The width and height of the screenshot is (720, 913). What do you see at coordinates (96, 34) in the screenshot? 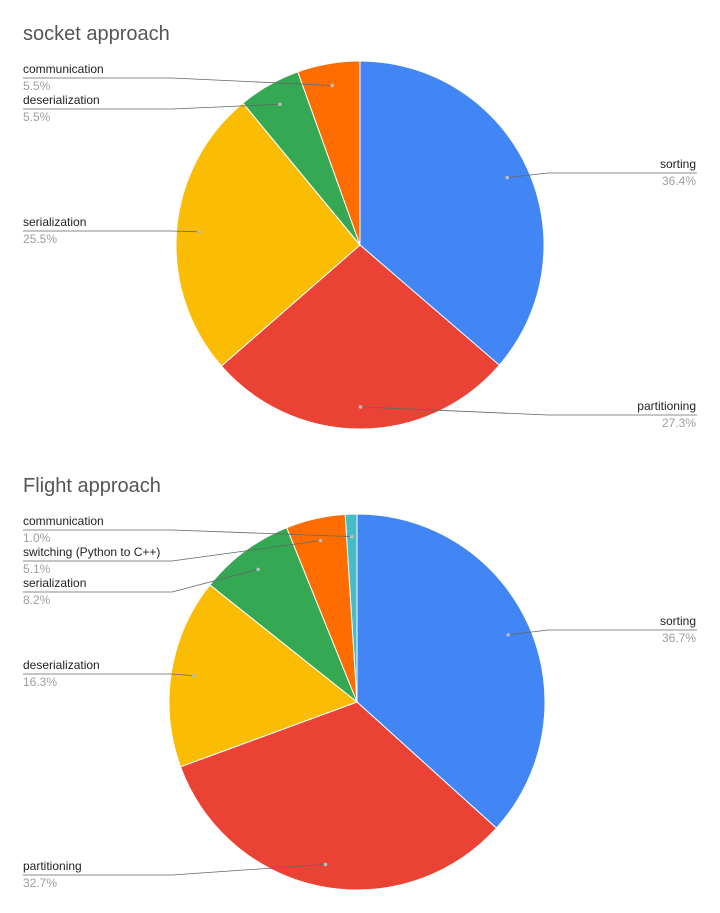
I see `chart-title: socket approach` at bounding box center [96, 34].